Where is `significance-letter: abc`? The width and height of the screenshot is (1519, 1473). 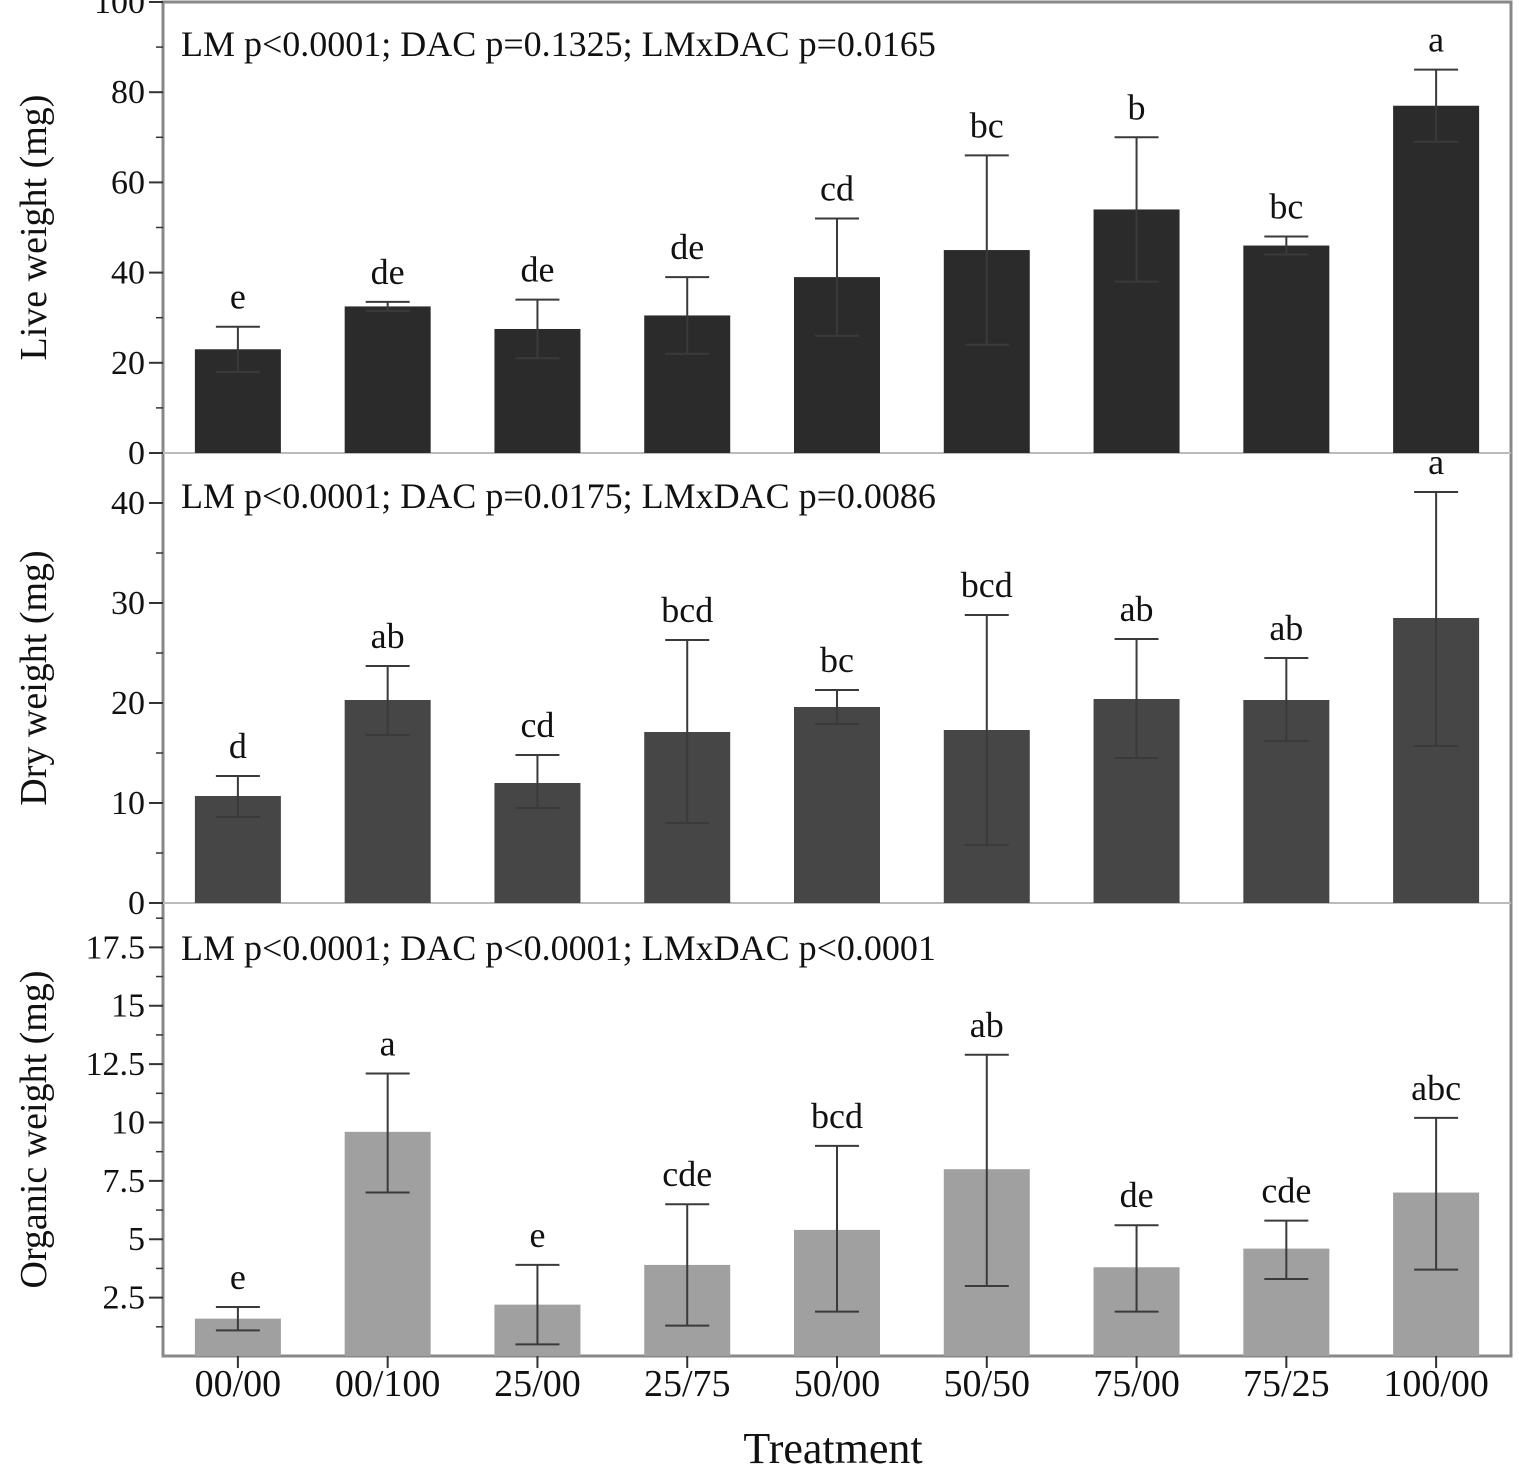
significance-letter: abc is located at coordinates (1436, 1088).